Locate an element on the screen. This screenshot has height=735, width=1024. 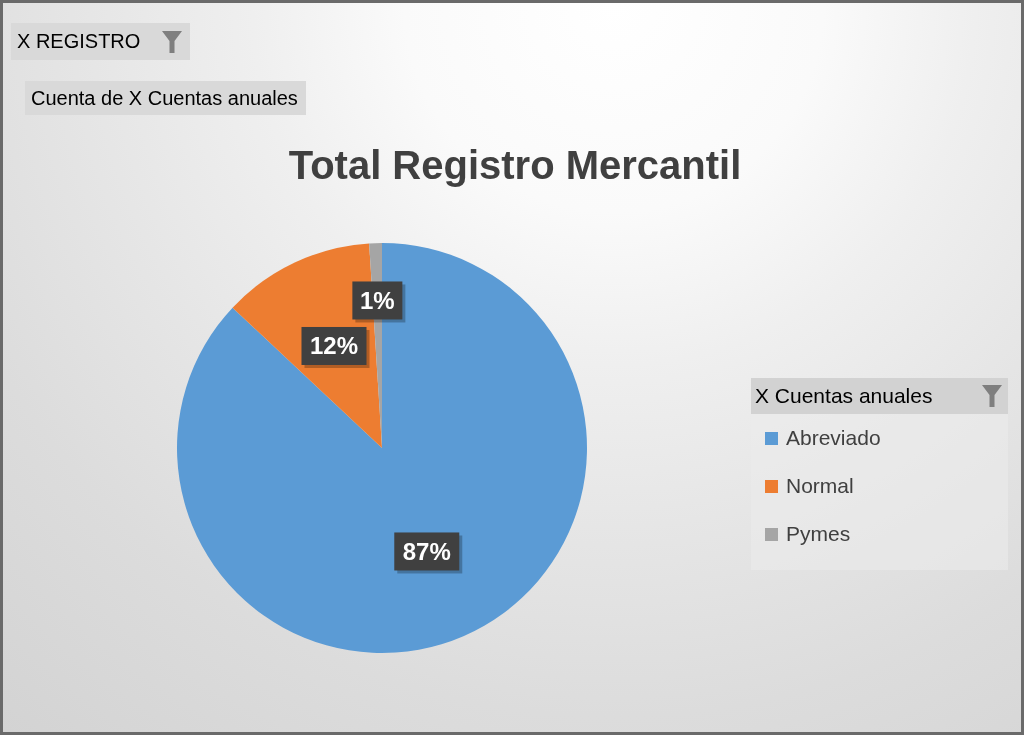
data-label: 12% is located at coordinates (334, 346).